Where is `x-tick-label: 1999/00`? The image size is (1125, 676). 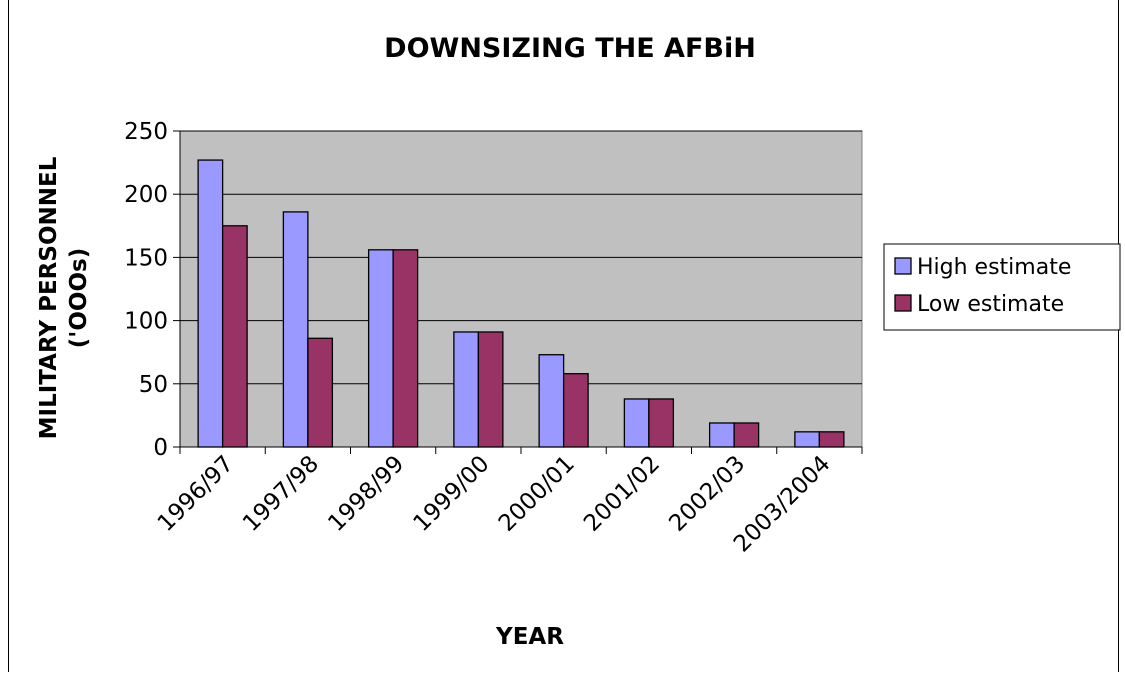
x-tick-label: 1999/00 is located at coordinates (452, 494).